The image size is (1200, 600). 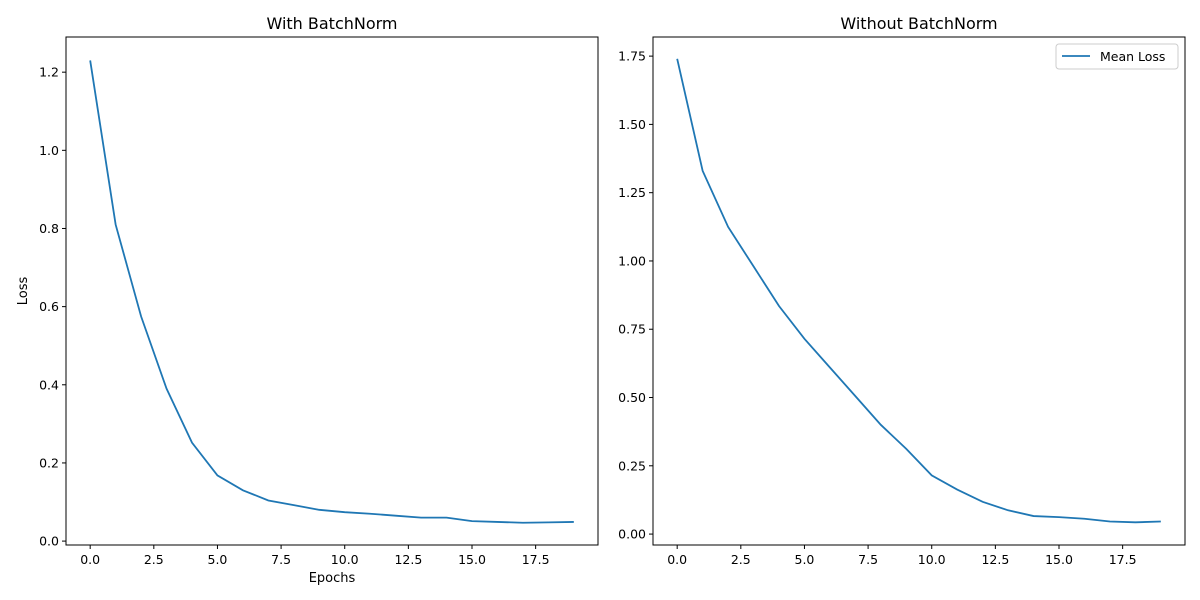 I want to click on y-tick-label: 0.6, so click(x=49, y=306).